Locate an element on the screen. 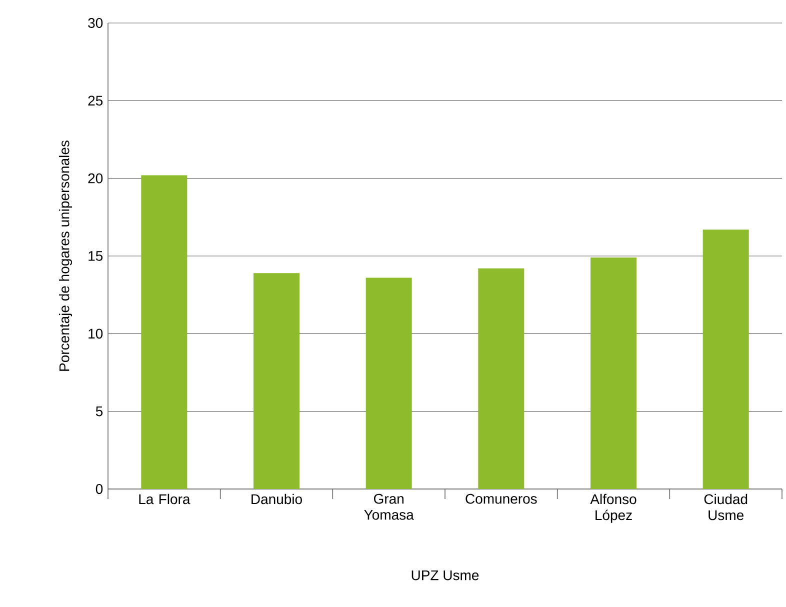 The image size is (786, 607). x-axis-title: UPZ Usme is located at coordinates (445, 575).